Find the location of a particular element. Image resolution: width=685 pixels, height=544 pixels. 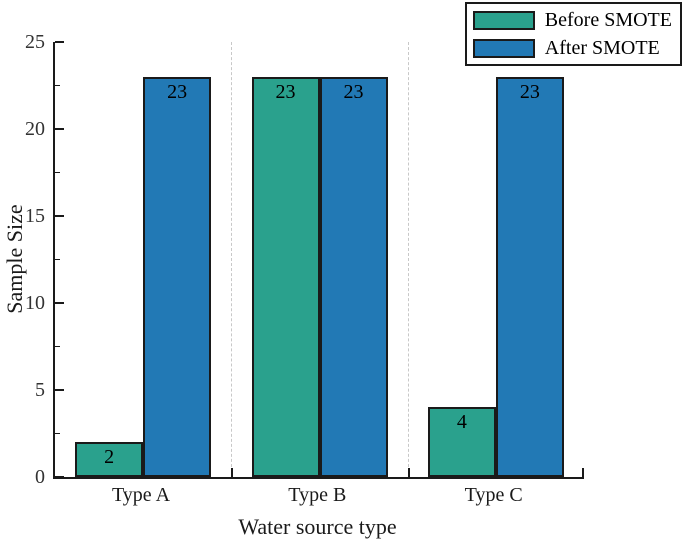

bar-value-label: 4 is located at coordinates (461, 422).